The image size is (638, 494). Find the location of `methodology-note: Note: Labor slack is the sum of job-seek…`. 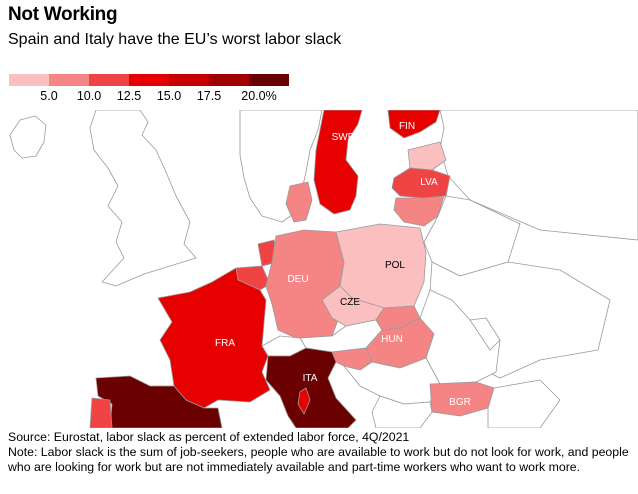

methodology-note: Note: Labor slack is the sum of job-seek… is located at coordinates (318, 459).